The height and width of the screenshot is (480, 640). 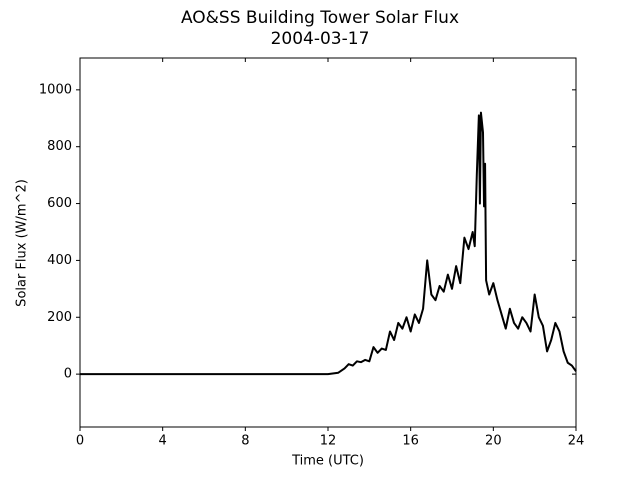 What do you see at coordinates (22, 243) in the screenshot?
I see `y-axis-label: Solar Flux (W/m^2)` at bounding box center [22, 243].